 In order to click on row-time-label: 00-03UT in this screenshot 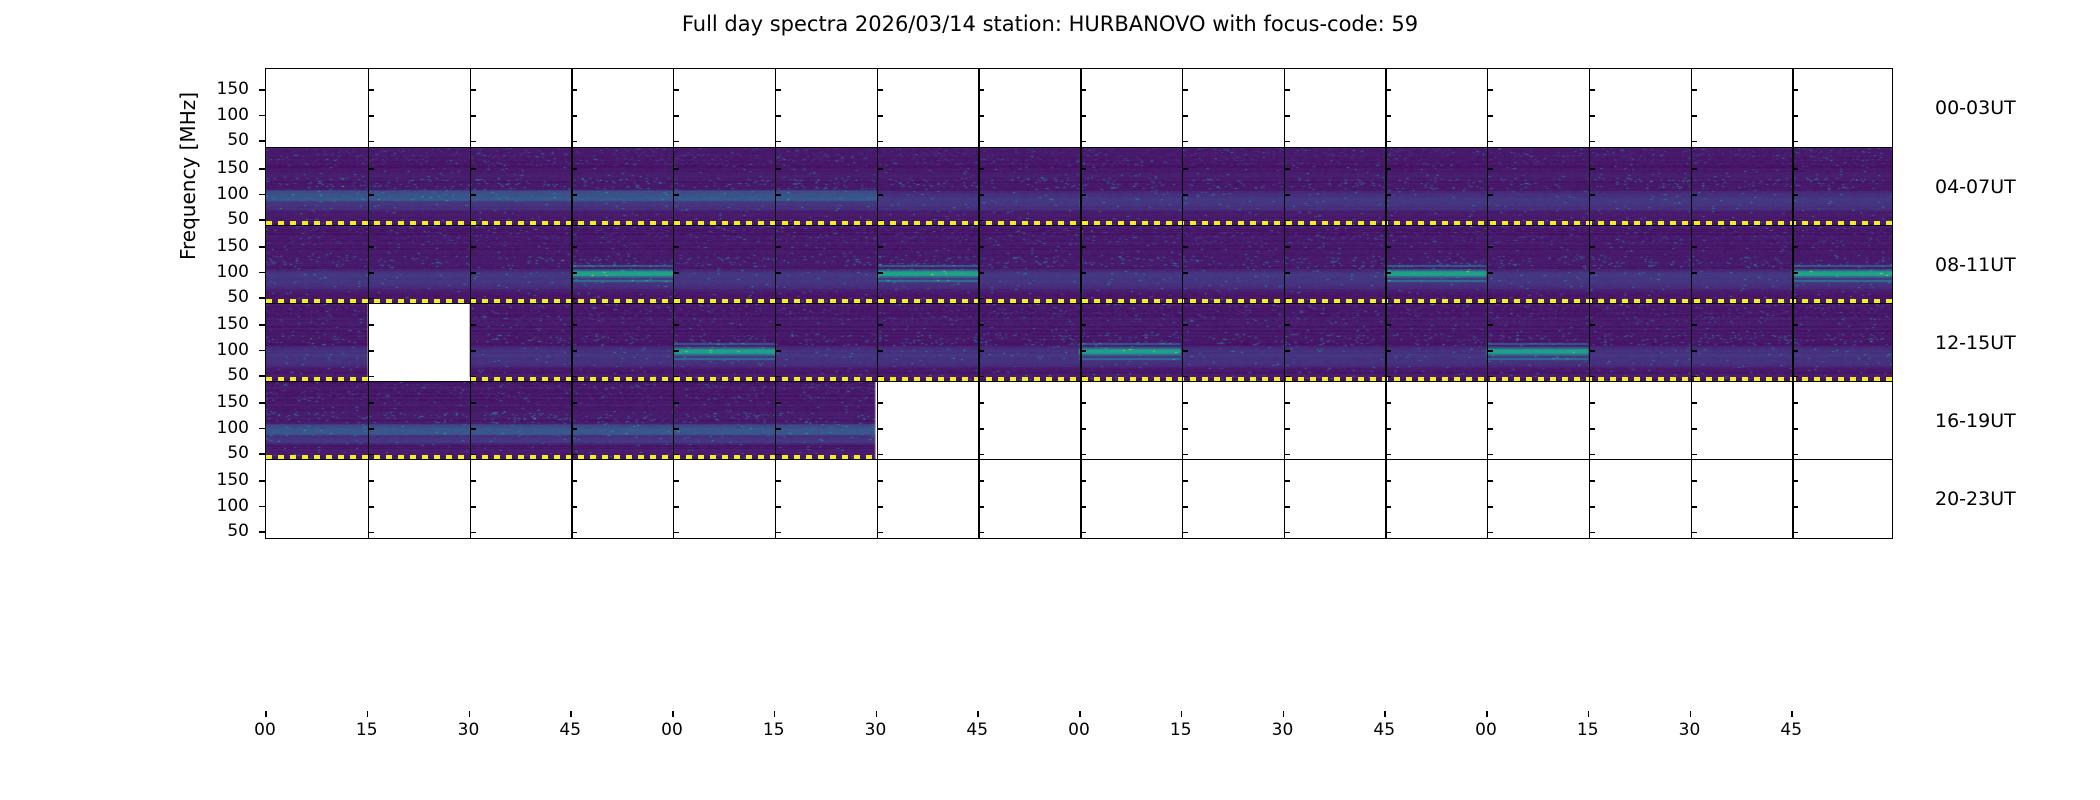, I will do `click(1975, 108)`.